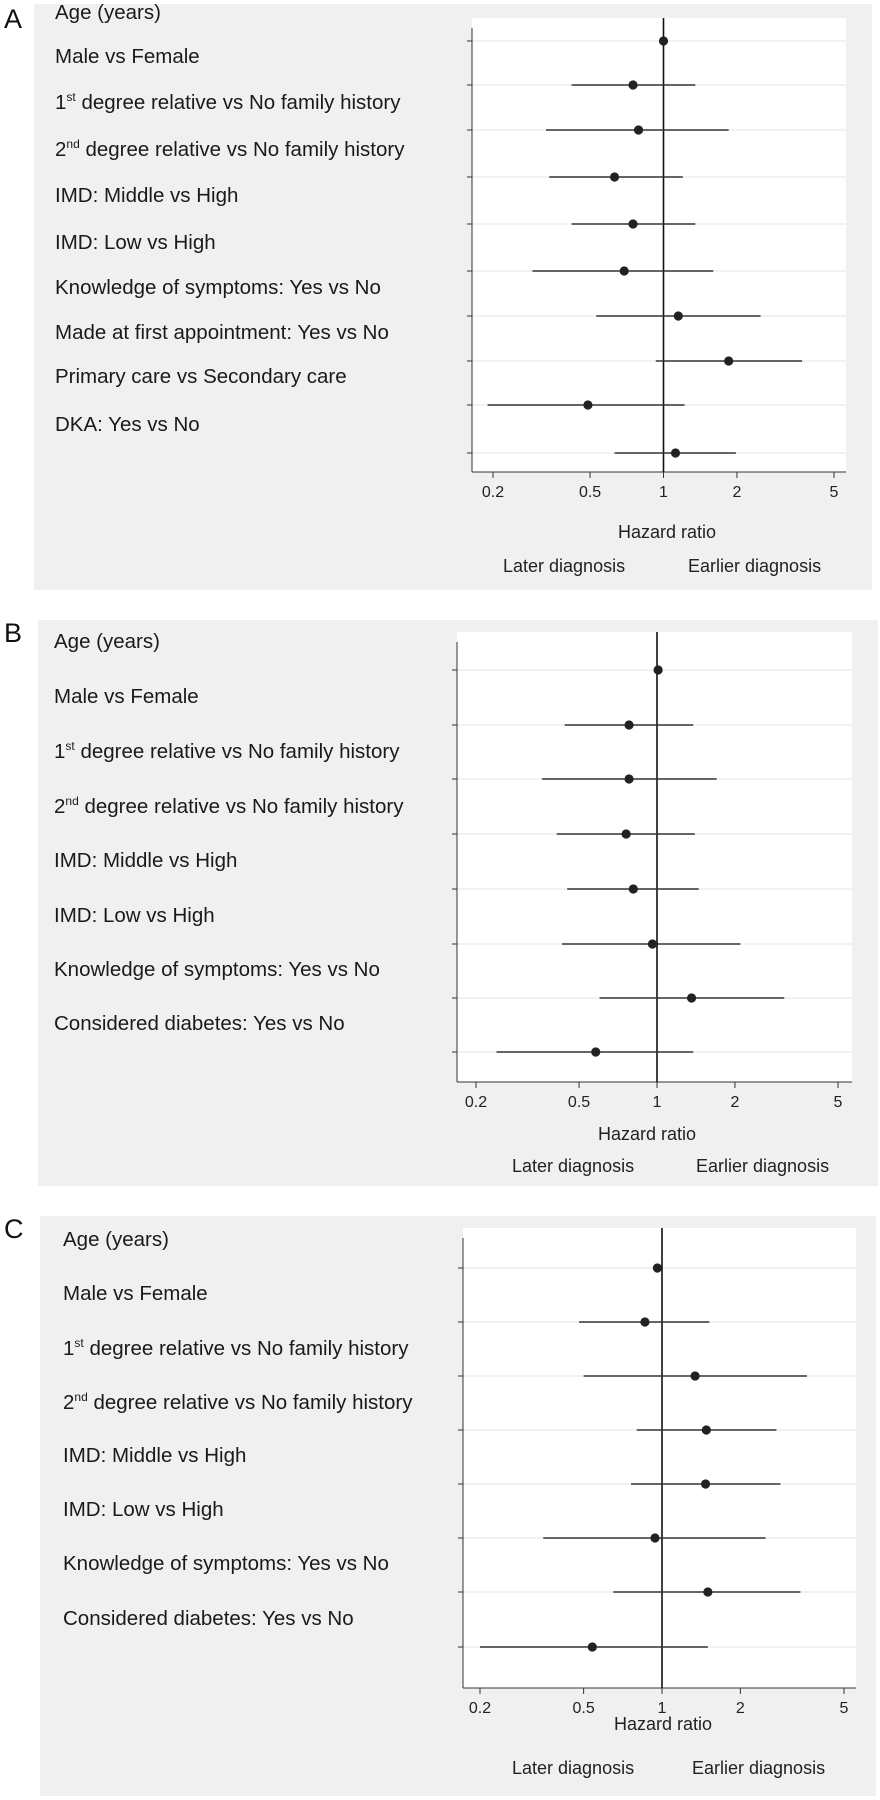  I want to click on direction-earlier-b: Earlier diagnosis, so click(763, 1166).